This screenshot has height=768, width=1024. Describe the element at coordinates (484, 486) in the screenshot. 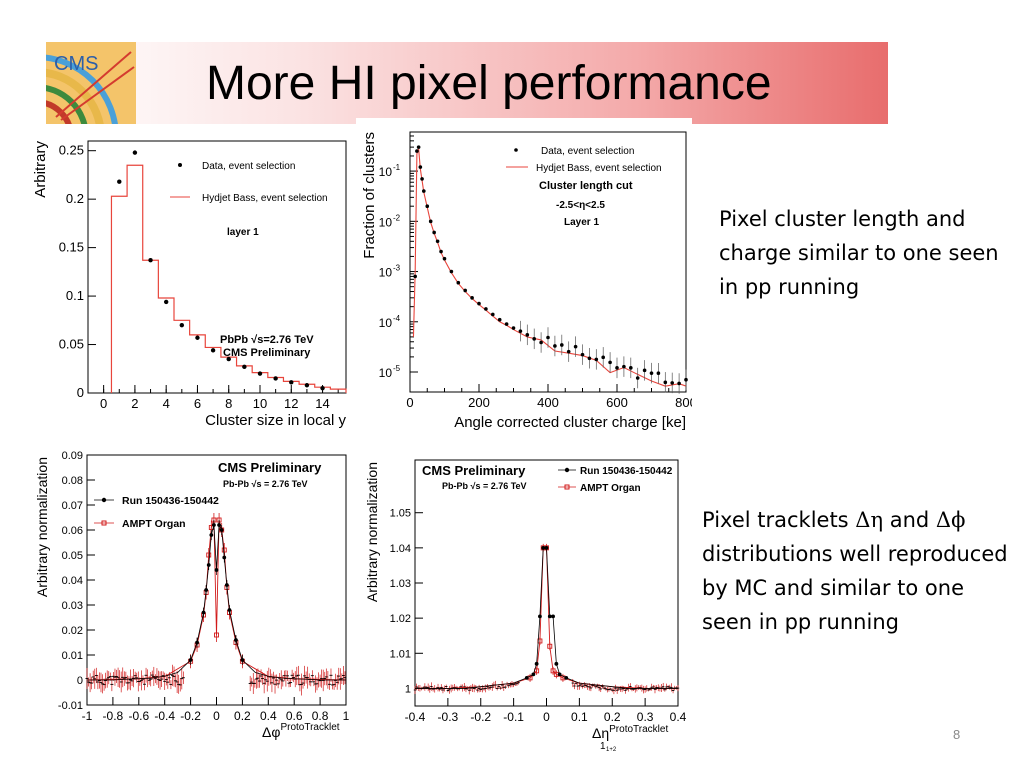

I see `annotation-energy: Pb-Pb √s = 2.76 TeV` at that location.